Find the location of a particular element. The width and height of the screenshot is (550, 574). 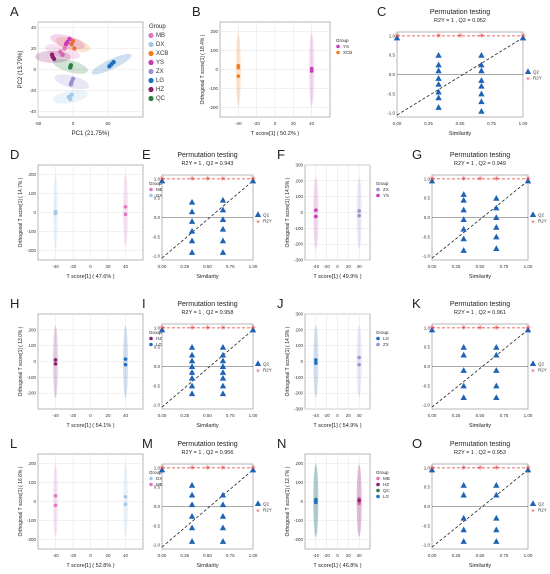

panel-letter: F is located at coordinates (281, 154).